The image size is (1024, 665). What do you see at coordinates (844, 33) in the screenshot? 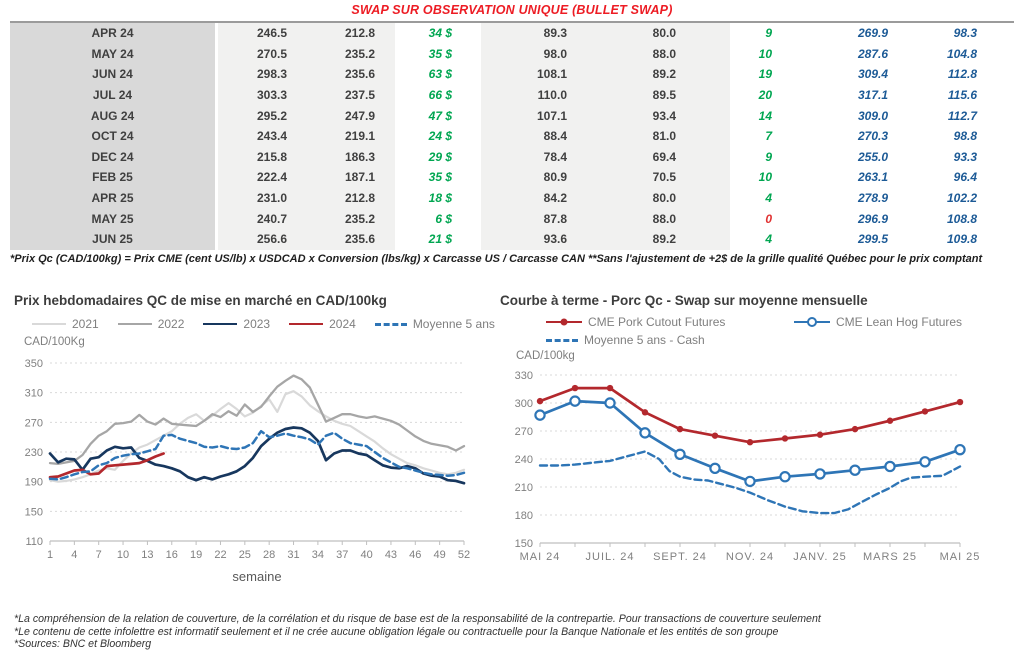
I see `futures-cutout-value: 269.9` at bounding box center [844, 33].